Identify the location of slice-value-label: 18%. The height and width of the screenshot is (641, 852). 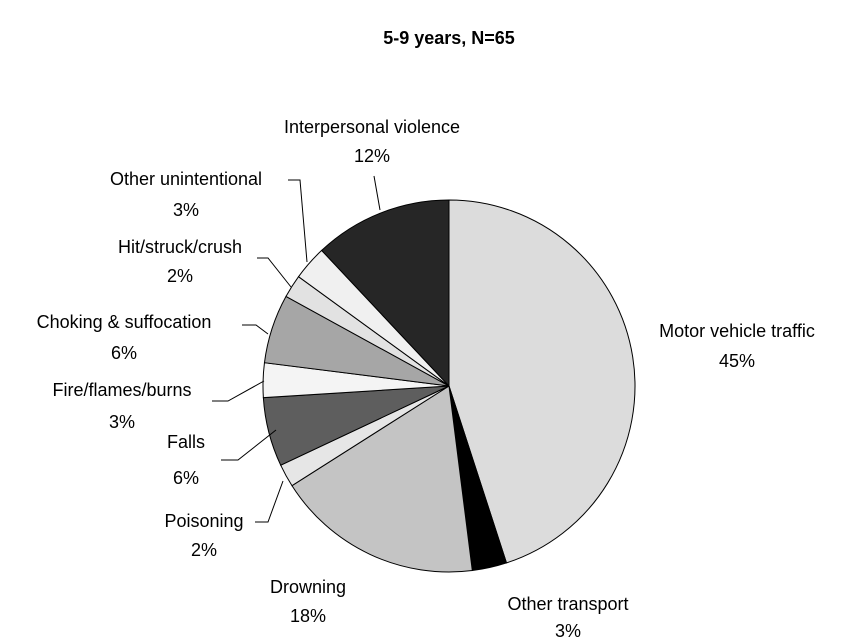
(308, 616).